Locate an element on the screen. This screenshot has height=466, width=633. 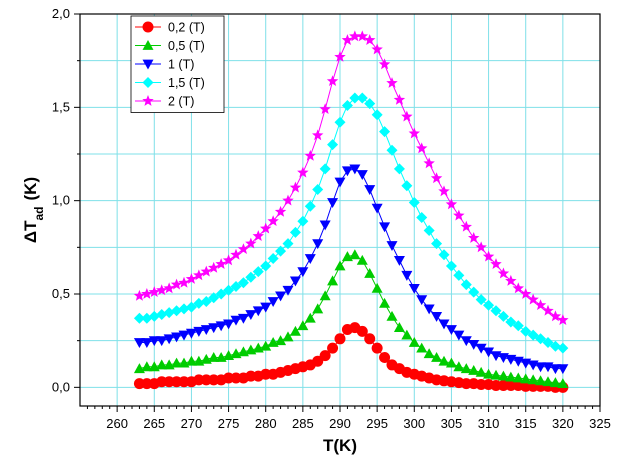
legend-marker is located at coordinates (148, 82).